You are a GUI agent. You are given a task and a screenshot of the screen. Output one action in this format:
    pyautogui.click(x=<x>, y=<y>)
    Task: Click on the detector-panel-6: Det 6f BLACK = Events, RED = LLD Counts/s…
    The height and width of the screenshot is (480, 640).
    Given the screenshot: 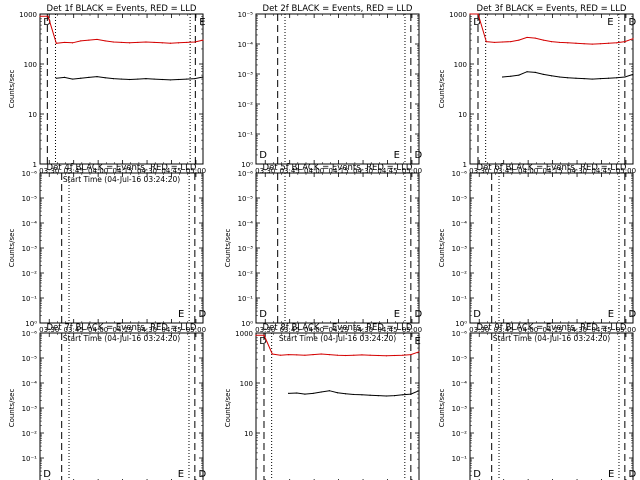 What is the action you would take?
    pyautogui.click(x=537, y=253)
    